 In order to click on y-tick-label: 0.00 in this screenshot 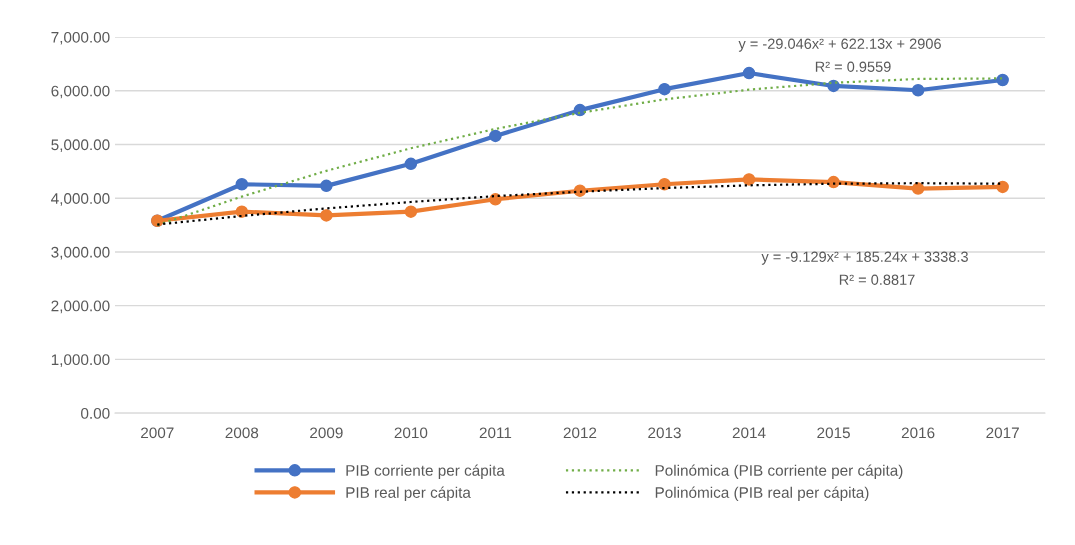, I will do `click(95, 413)`.